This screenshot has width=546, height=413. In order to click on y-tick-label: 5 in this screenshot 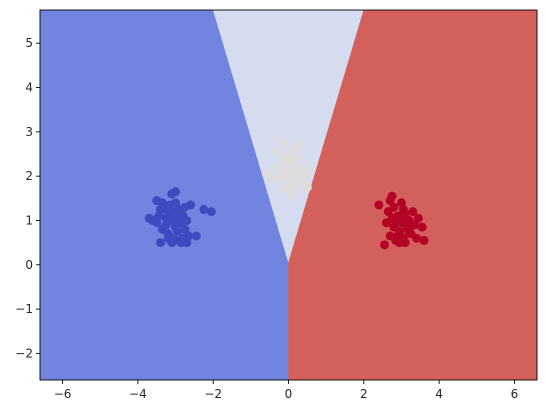, I will do `click(29, 43)`.